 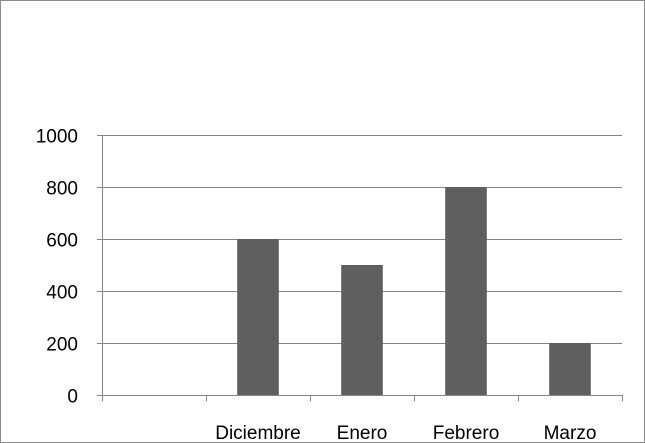 What do you see at coordinates (258, 433) in the screenshot?
I see `x-tick-label-diciembre: Diciembre` at bounding box center [258, 433].